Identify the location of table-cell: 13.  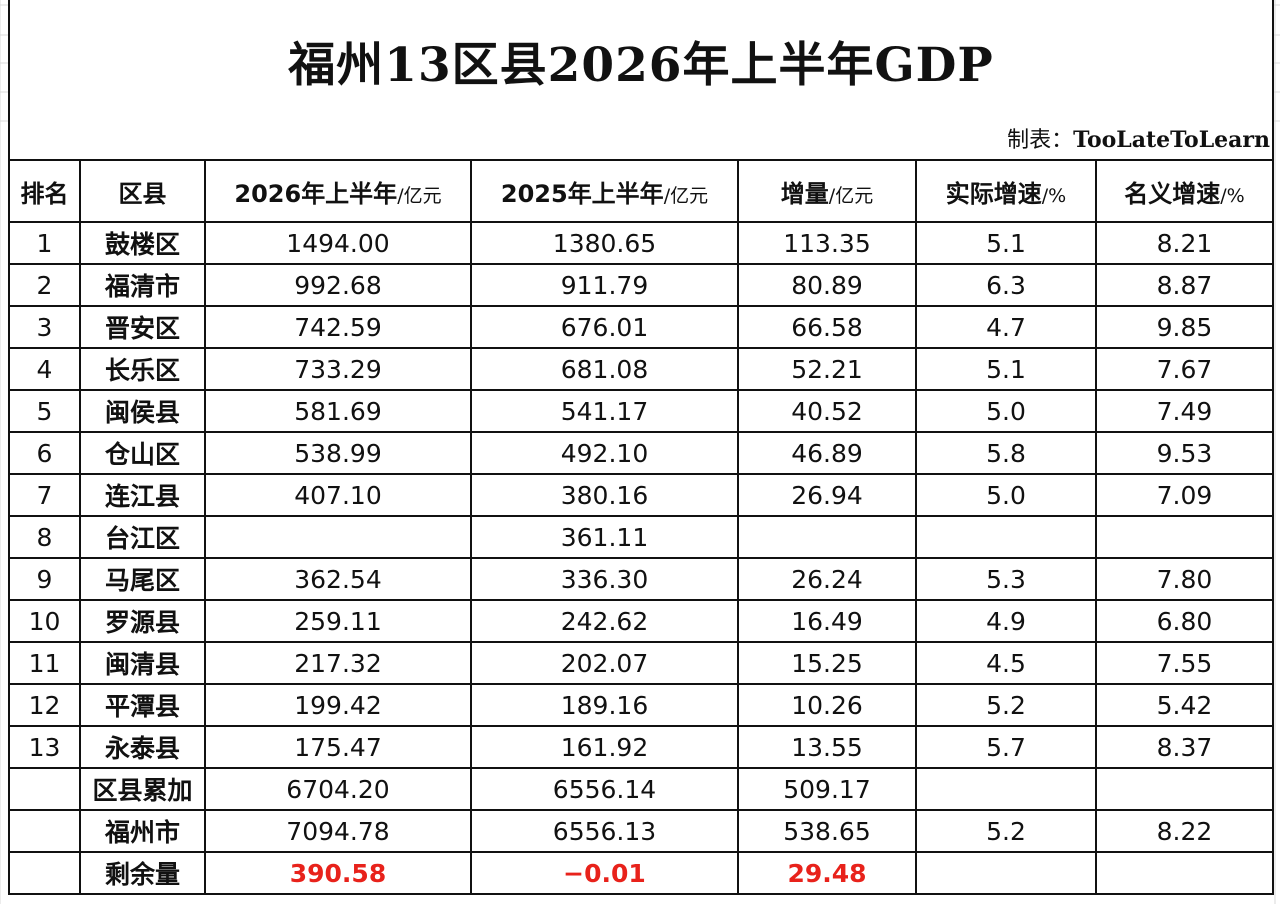
(45, 747).